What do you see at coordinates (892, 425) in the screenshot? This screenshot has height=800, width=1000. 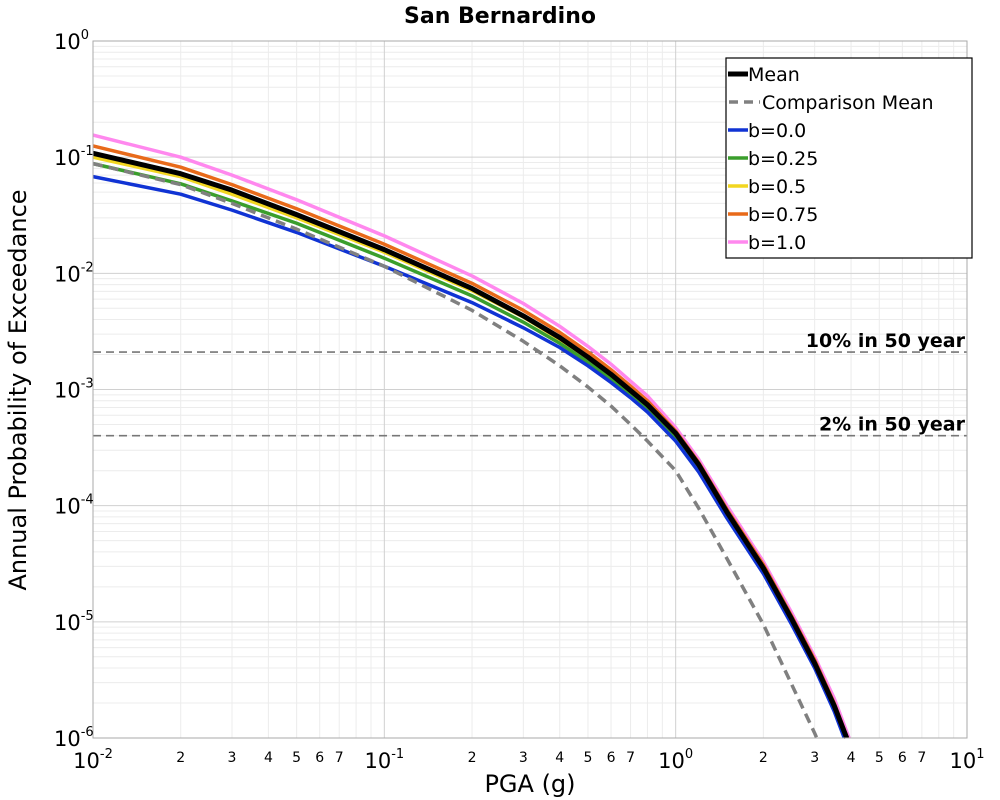 I see `reference-line-label: 2% in 50 year` at bounding box center [892, 425].